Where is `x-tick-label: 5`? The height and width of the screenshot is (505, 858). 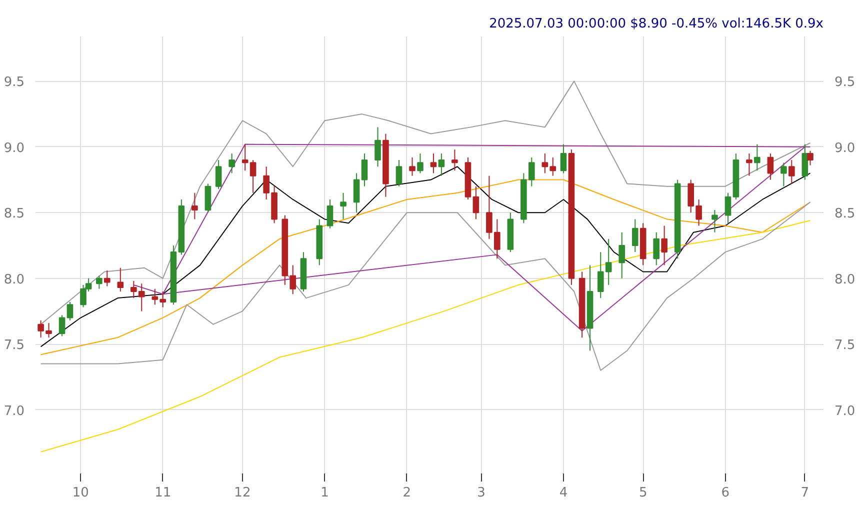
x-tick-label: 5 is located at coordinates (643, 493).